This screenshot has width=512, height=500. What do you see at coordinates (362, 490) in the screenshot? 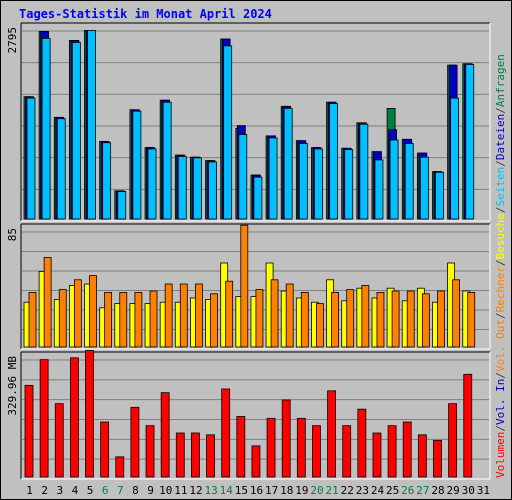
I see `x-tick-label-23: 23` at bounding box center [362, 490].